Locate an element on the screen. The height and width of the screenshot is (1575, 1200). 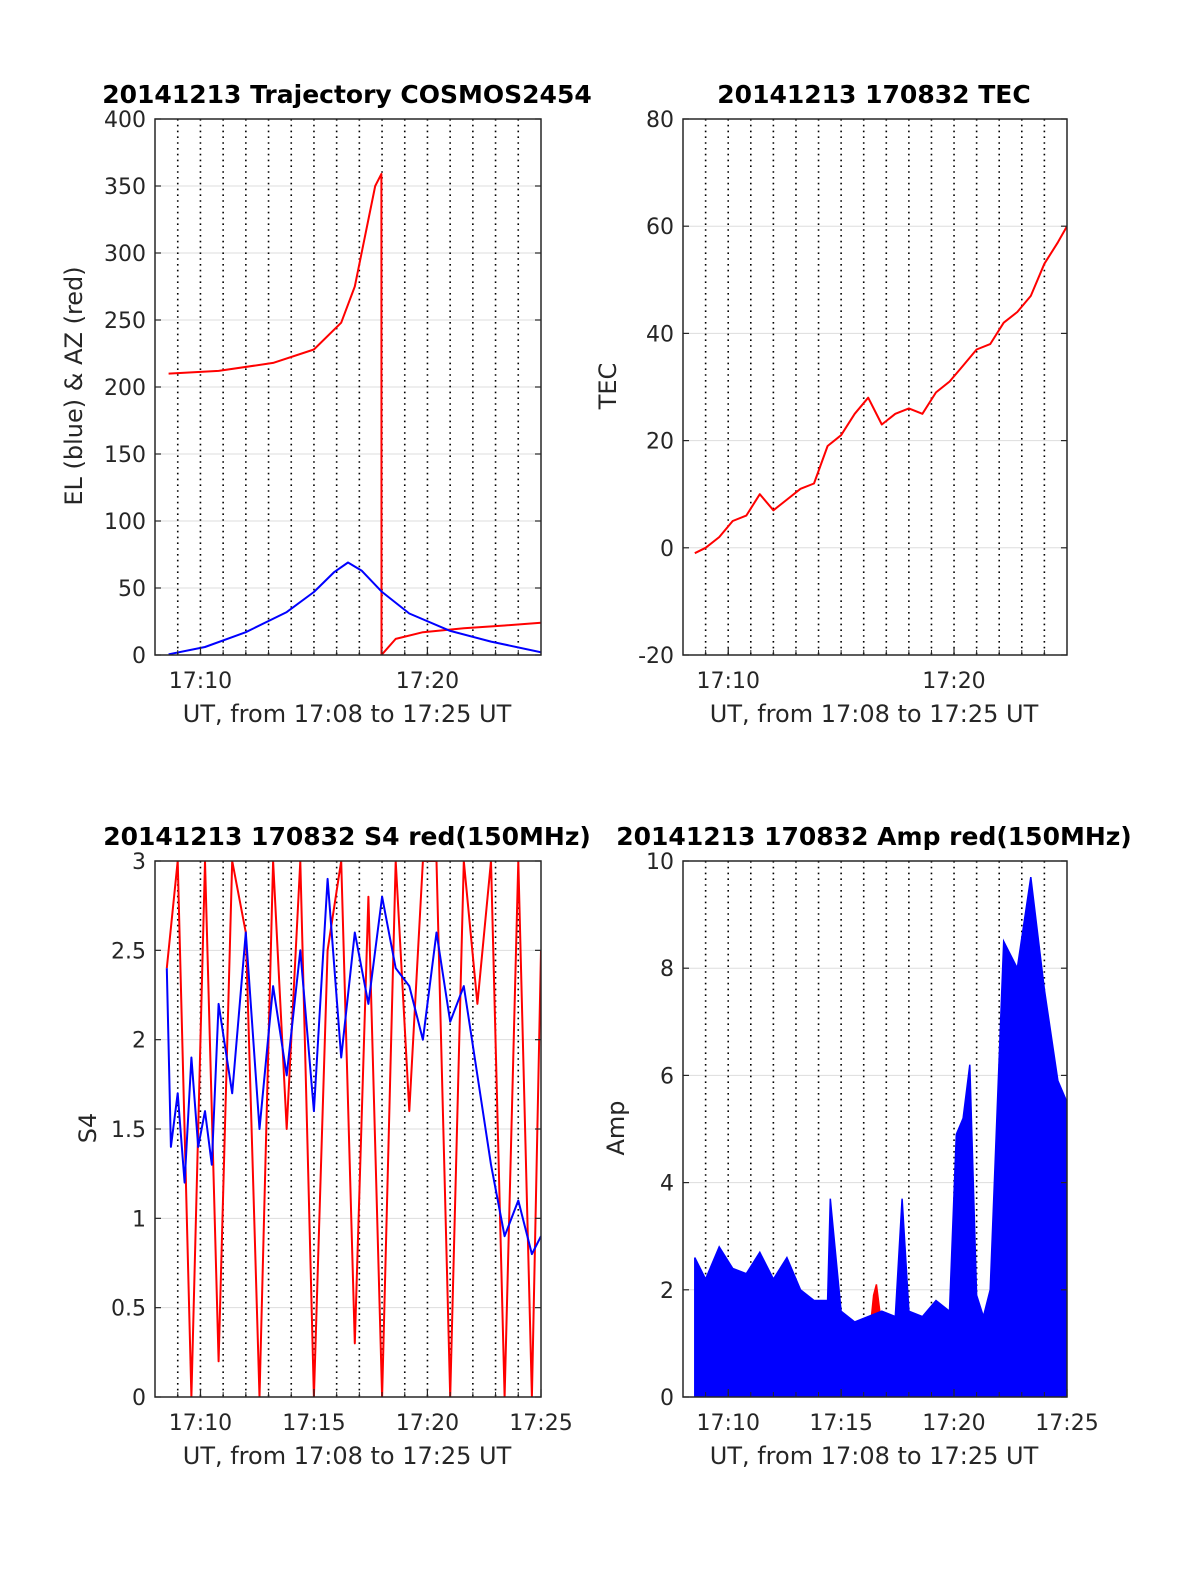
trajectory-title: 20141213 Trajectory COSMOS2454 is located at coordinates (347, 94).